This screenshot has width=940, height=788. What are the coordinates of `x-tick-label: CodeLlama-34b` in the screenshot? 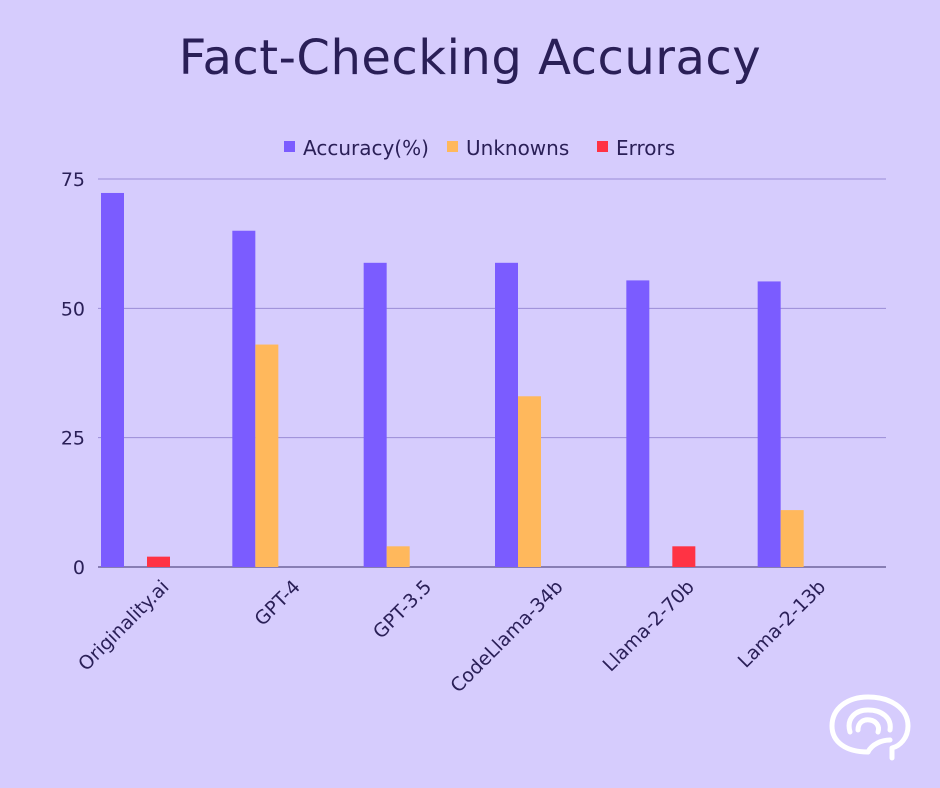 It's located at (506, 636).